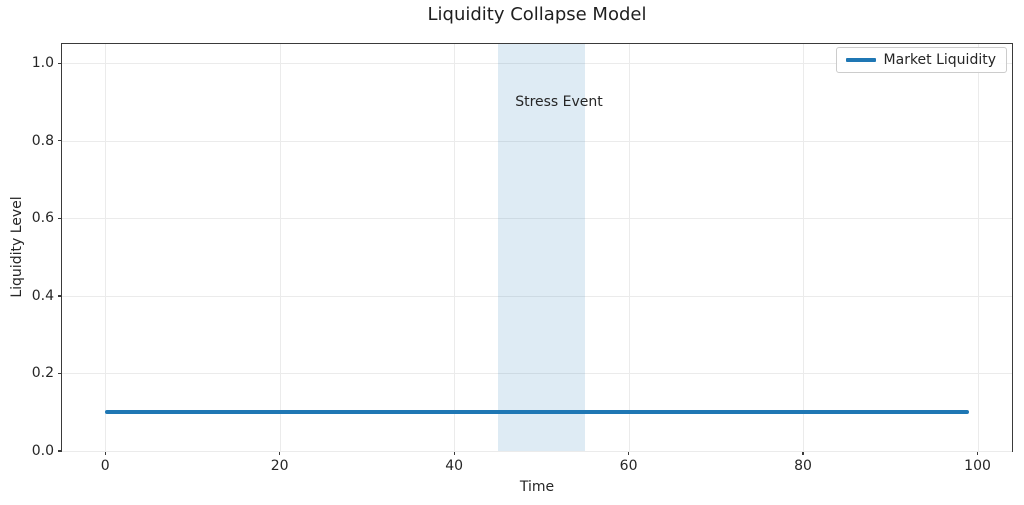 The height and width of the screenshot is (505, 1024). I want to click on legend-label: Market Liquidity, so click(939, 60).